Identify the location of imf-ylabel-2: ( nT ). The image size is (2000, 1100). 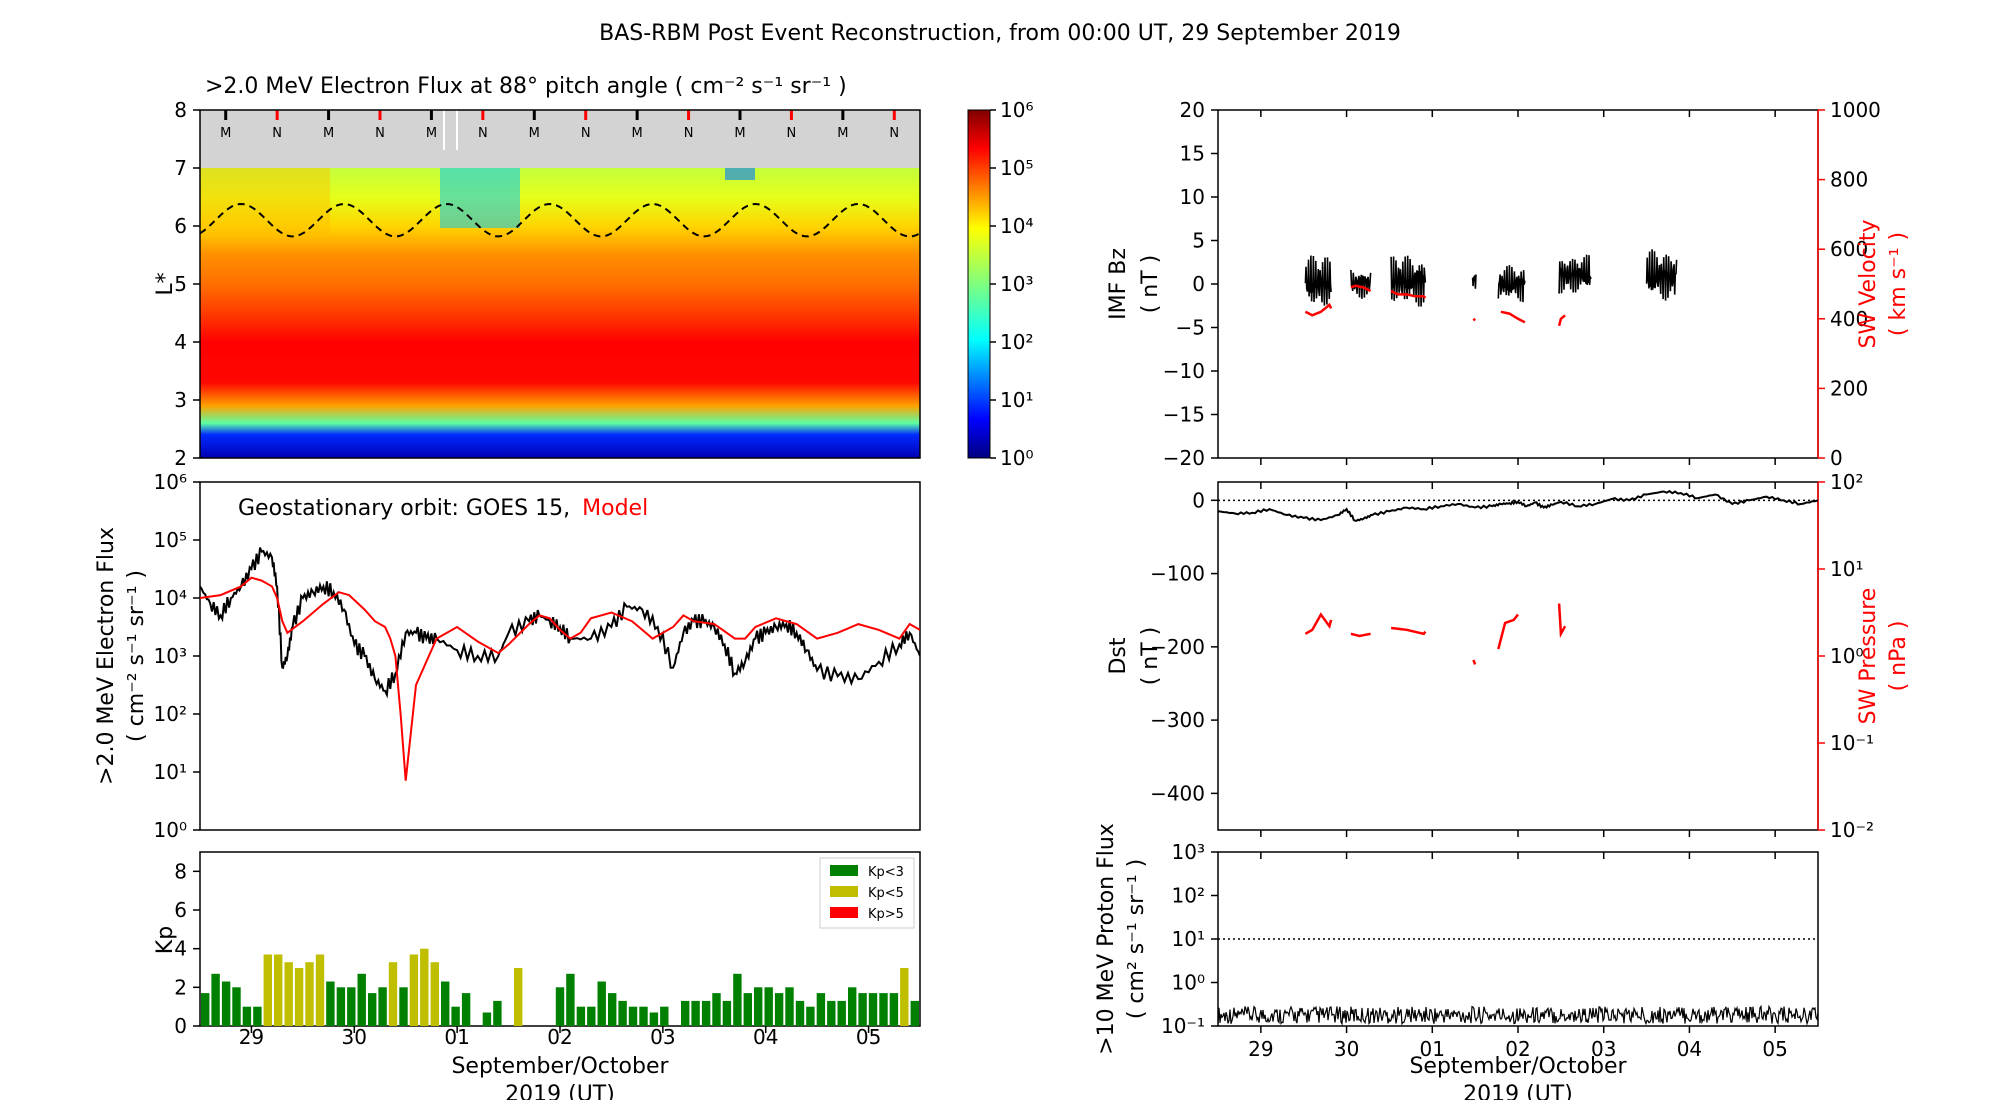
(1150, 284).